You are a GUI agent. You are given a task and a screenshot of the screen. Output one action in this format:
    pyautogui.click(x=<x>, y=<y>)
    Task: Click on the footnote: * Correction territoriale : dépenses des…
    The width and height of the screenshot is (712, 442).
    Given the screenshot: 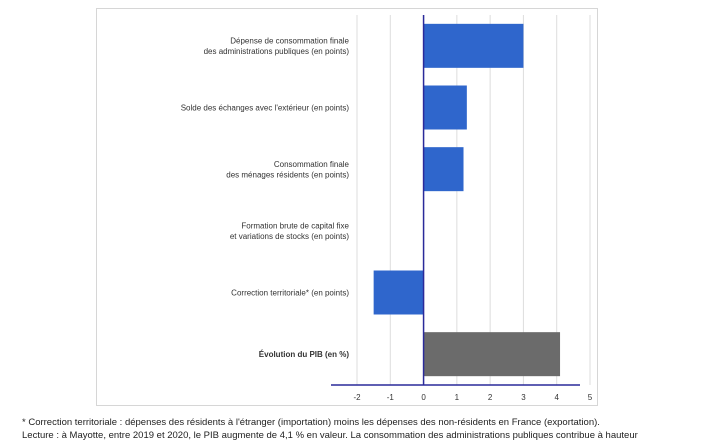 What is the action you would take?
    pyautogui.click(x=362, y=429)
    